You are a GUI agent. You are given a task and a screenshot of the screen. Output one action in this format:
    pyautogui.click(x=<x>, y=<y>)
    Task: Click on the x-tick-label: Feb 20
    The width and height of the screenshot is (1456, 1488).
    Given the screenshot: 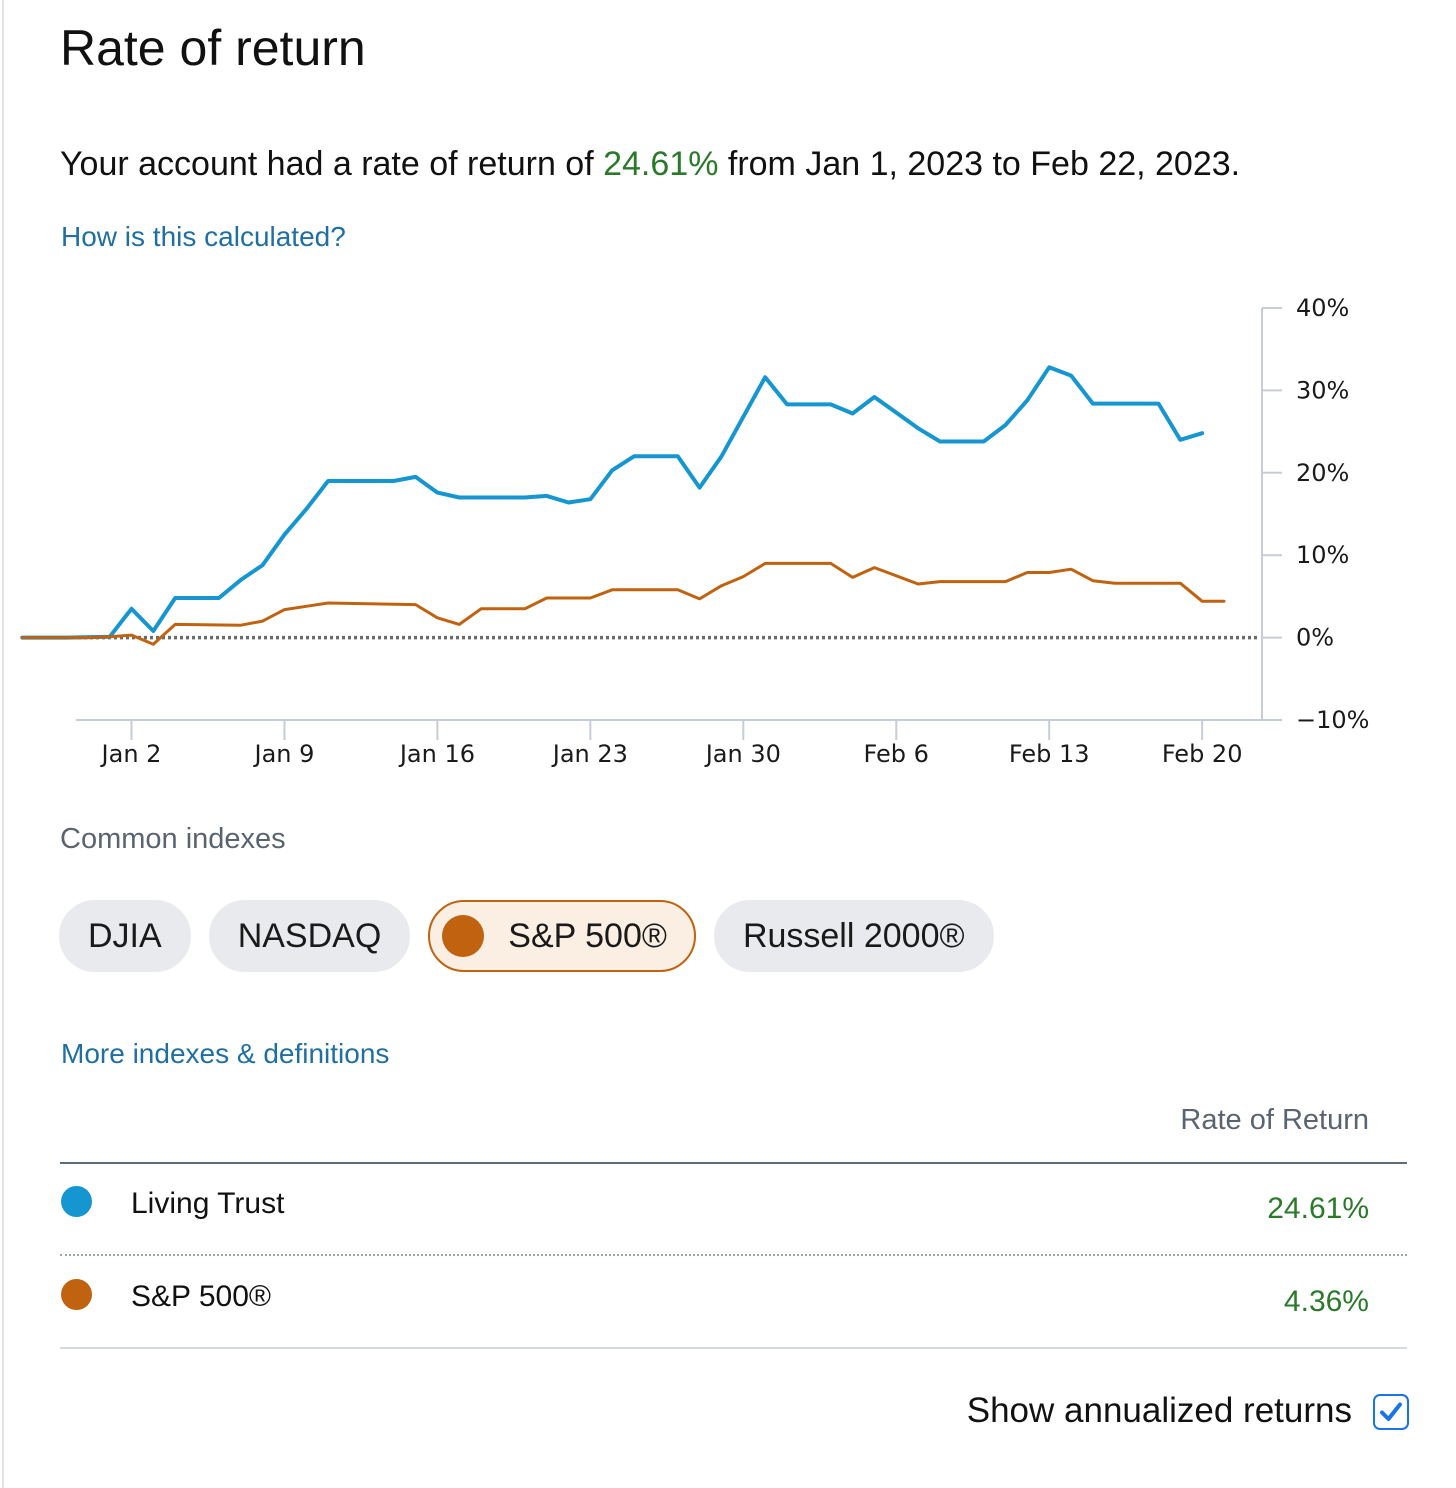 What is the action you would take?
    pyautogui.click(x=1202, y=754)
    